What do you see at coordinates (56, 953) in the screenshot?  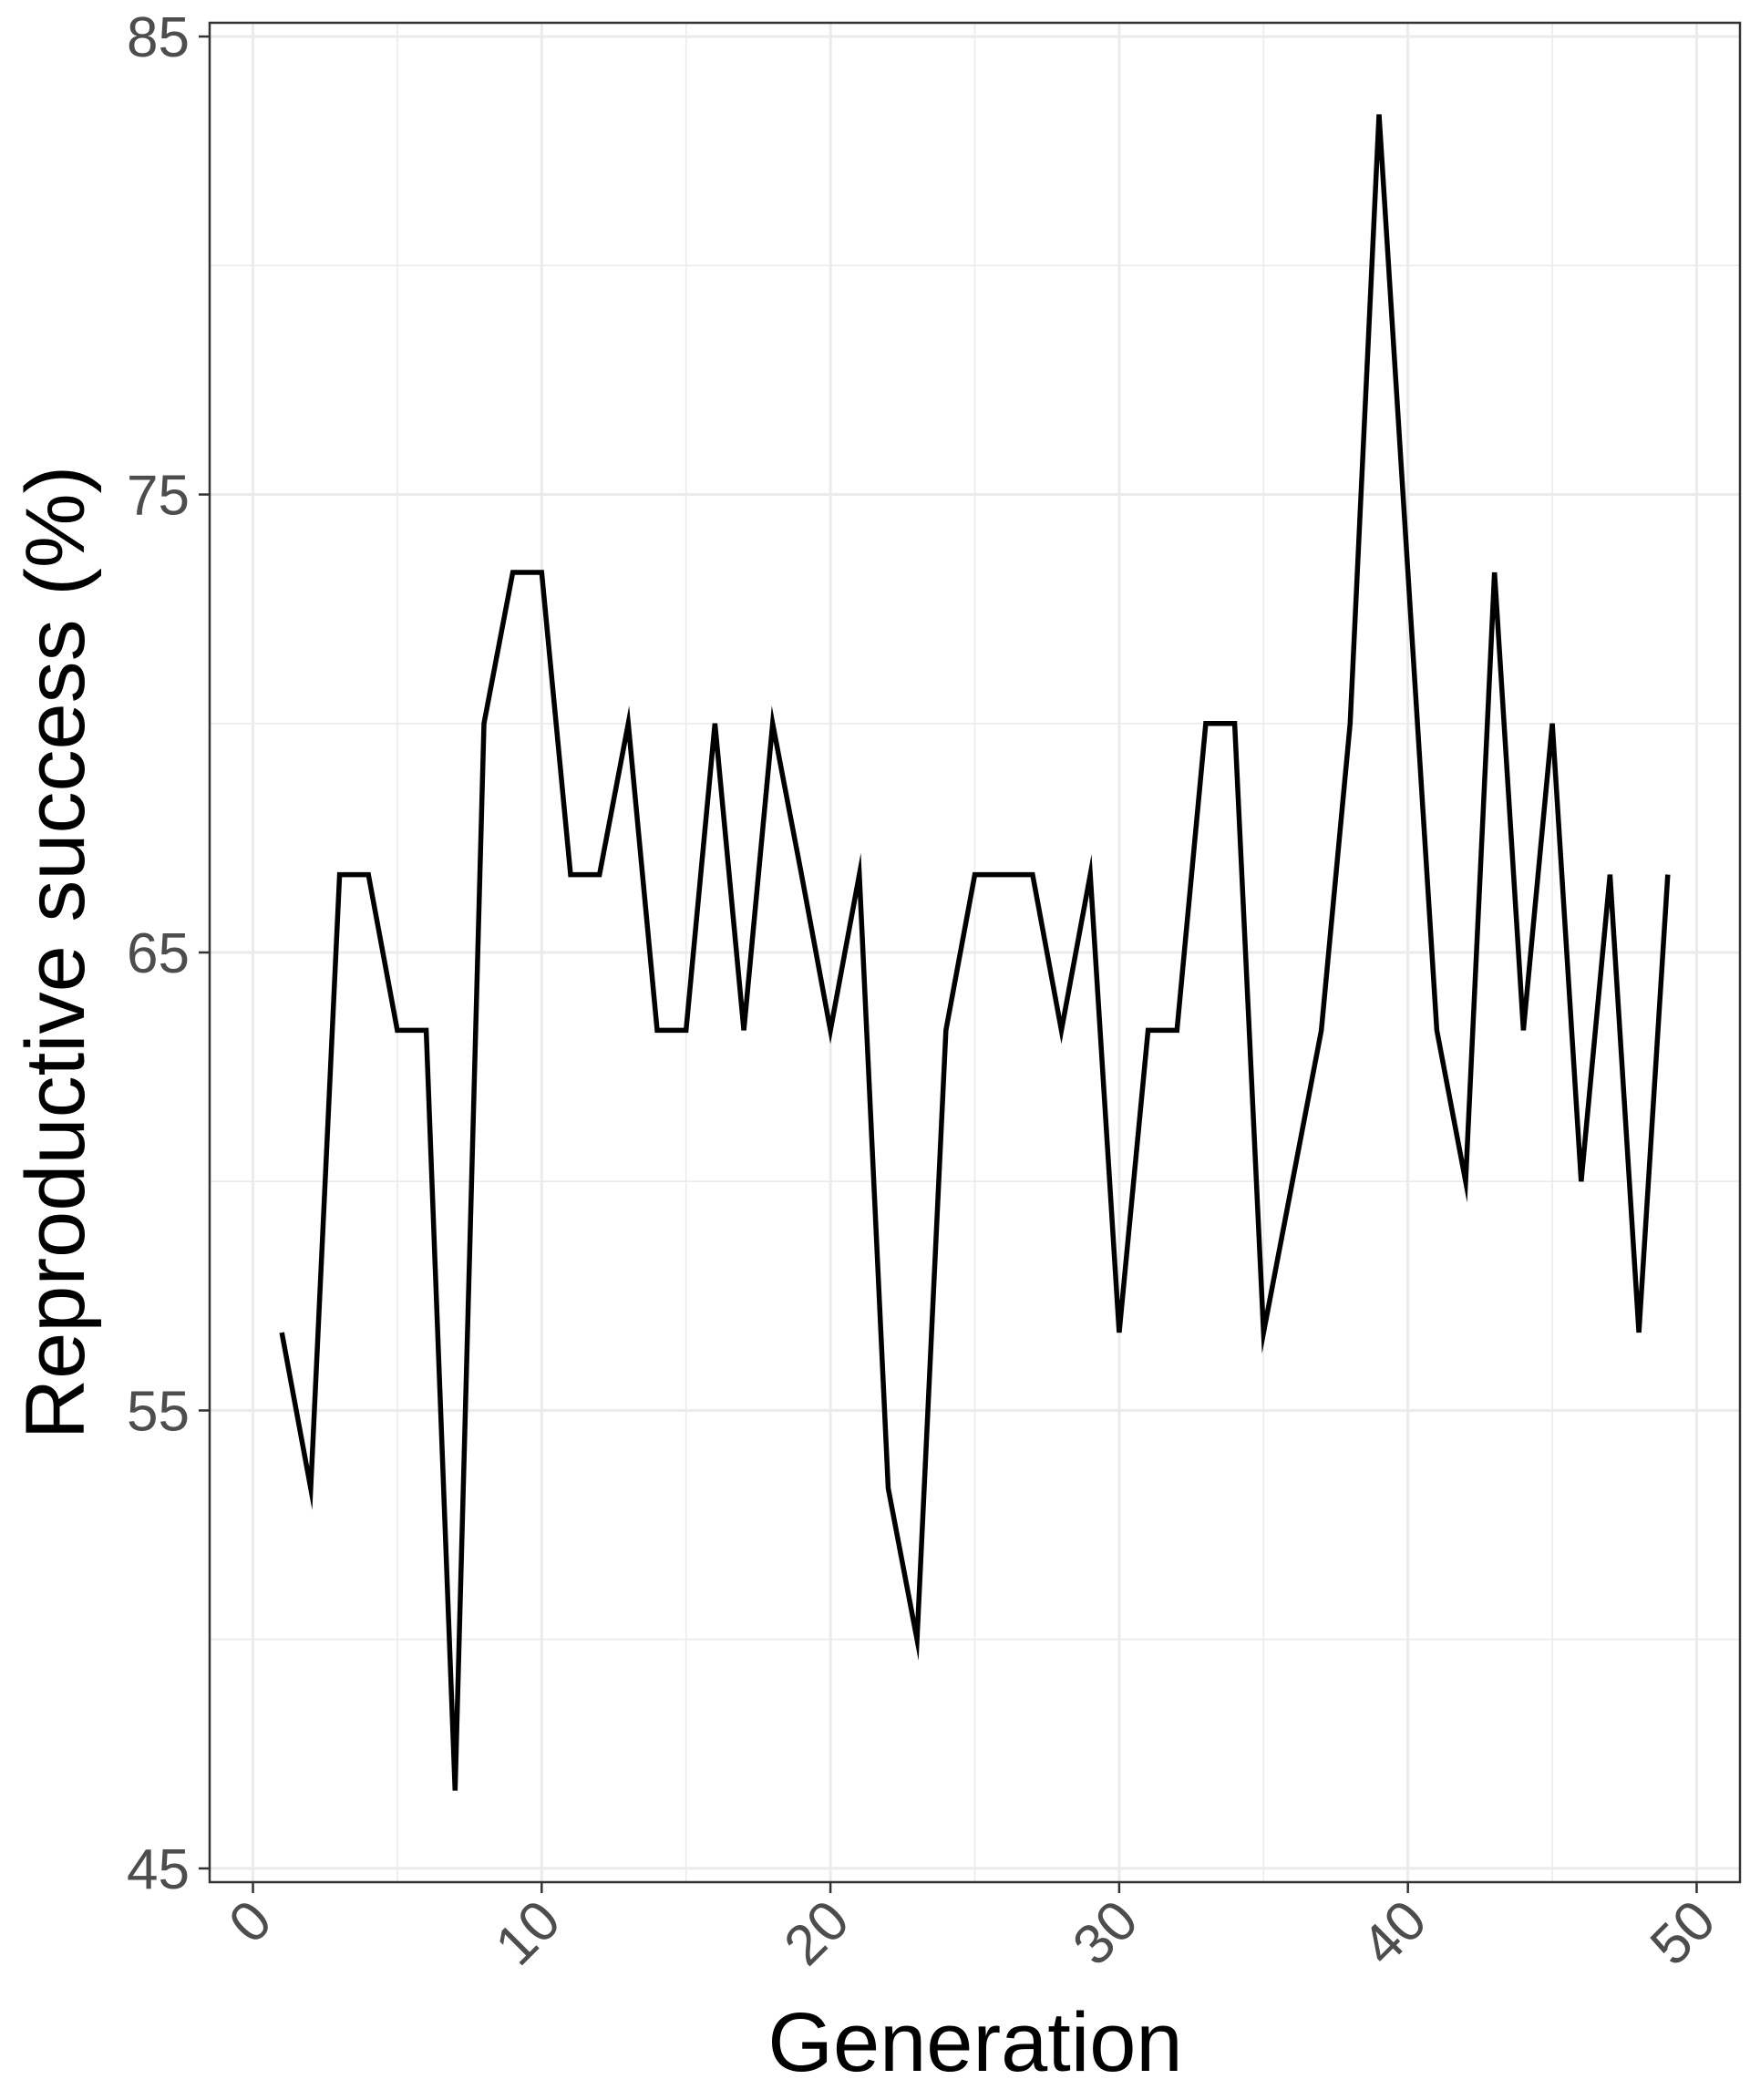 I see `y-axis-title: Reproductive success (%)` at bounding box center [56, 953].